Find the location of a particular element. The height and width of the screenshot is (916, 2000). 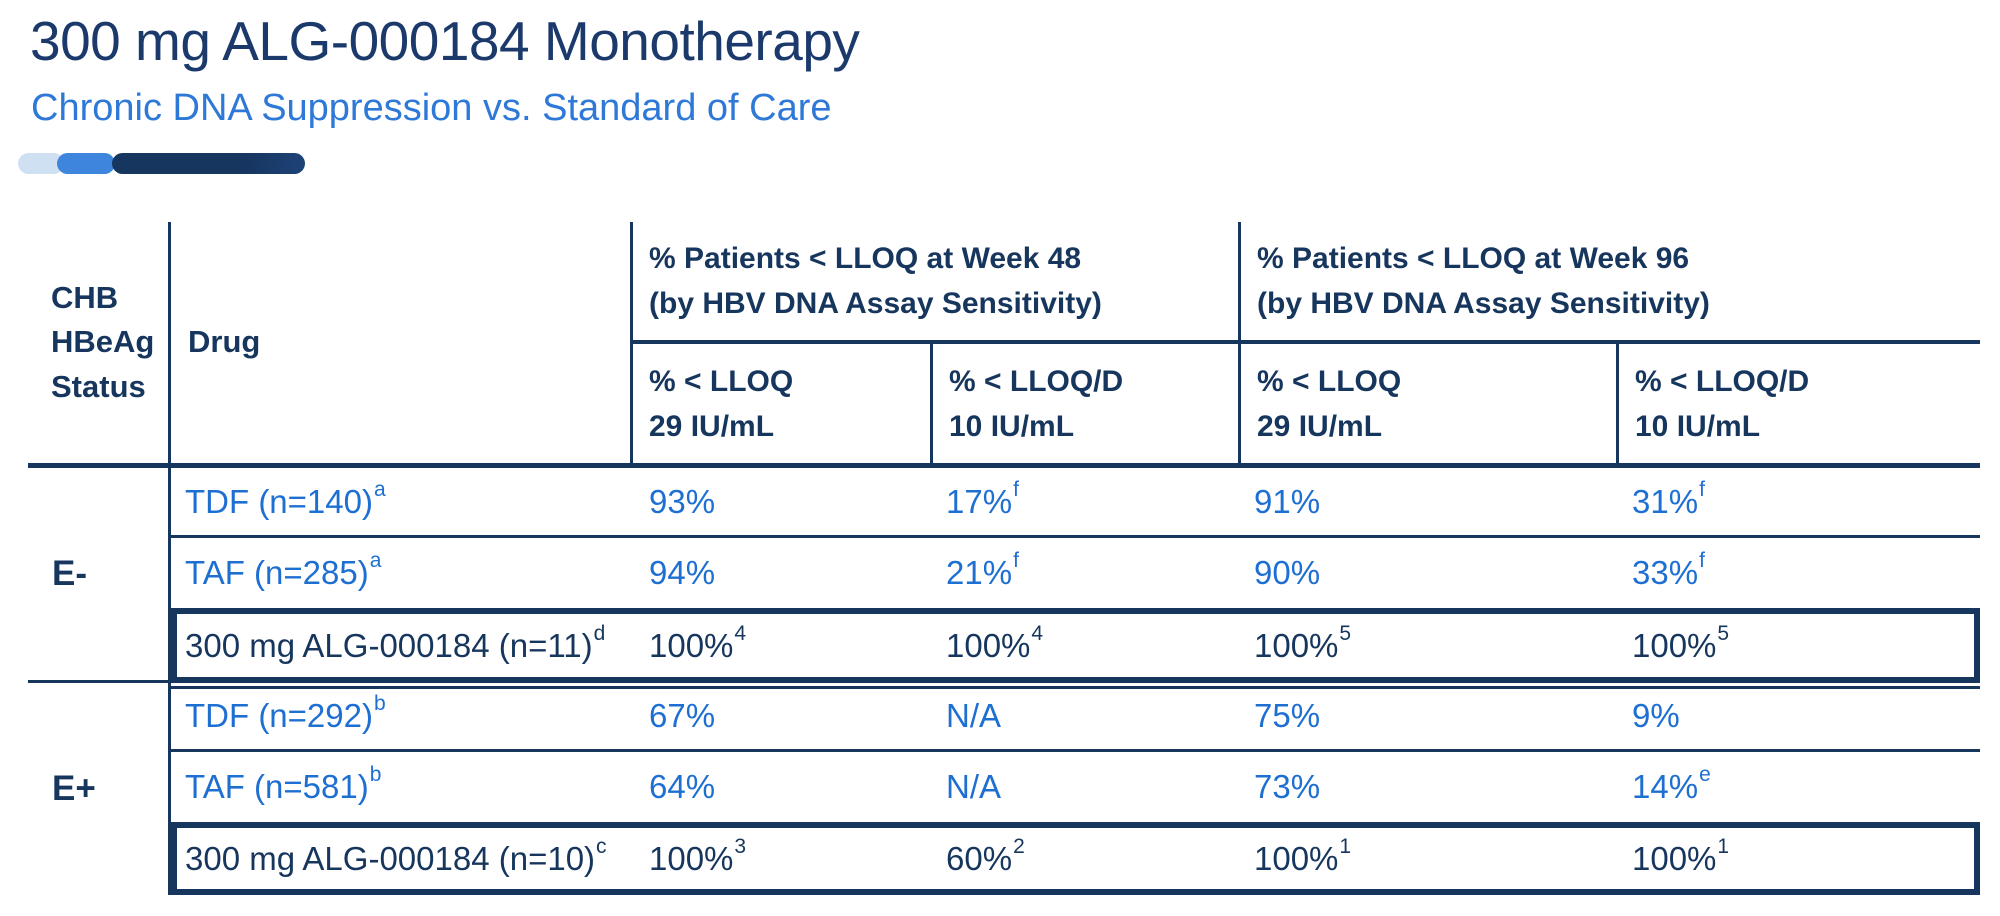

table-row-drug-highlighted: 300 mg ALG-000184 (n=10) c is located at coordinates (396, 855).